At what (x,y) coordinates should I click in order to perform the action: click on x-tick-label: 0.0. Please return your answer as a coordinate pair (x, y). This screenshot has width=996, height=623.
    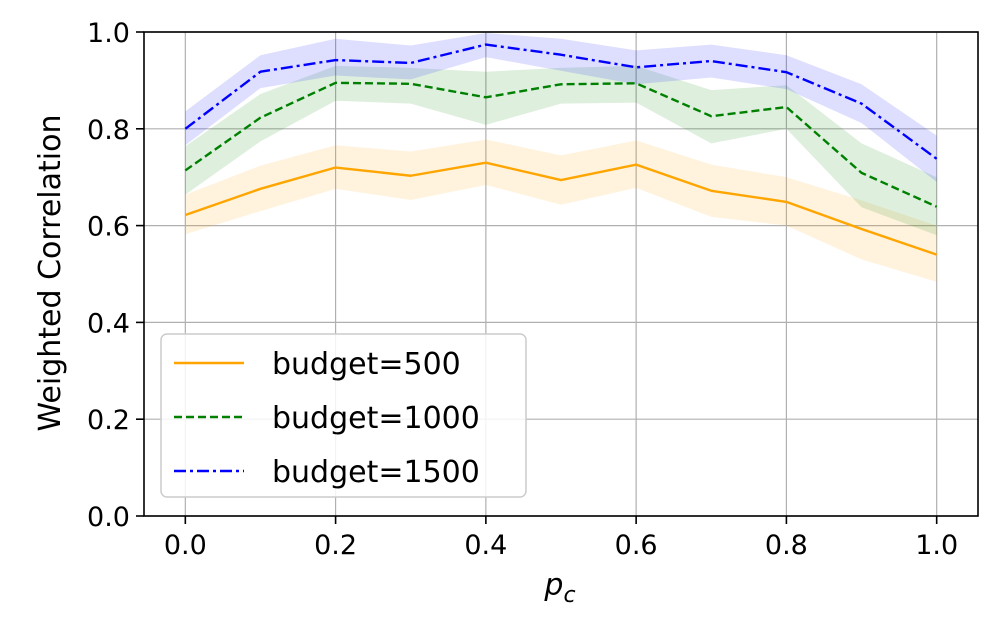
    Looking at the image, I should click on (185, 545).